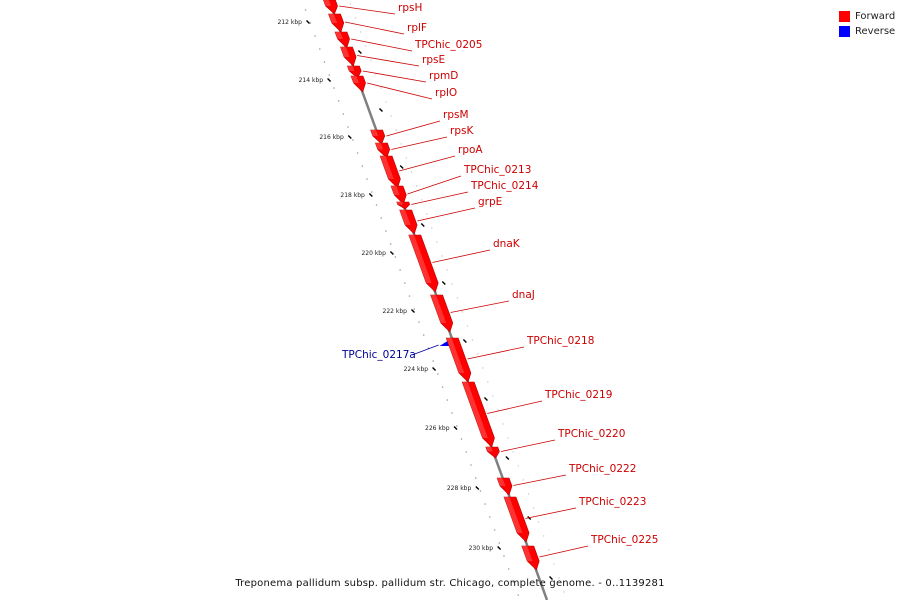  I want to click on gene-label-rpoA: rpoA, so click(470, 150).